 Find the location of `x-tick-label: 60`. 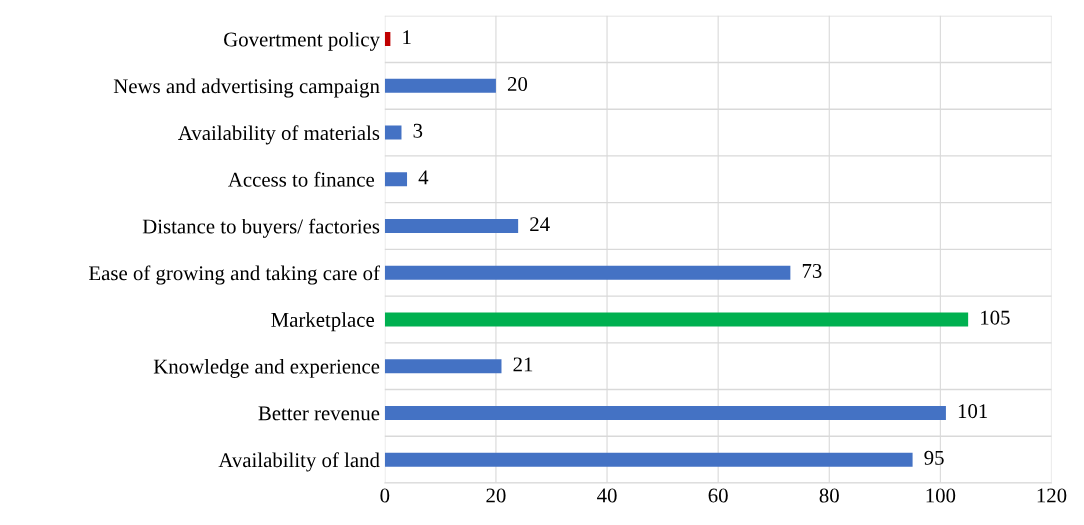

x-tick-label: 60 is located at coordinates (718, 495).